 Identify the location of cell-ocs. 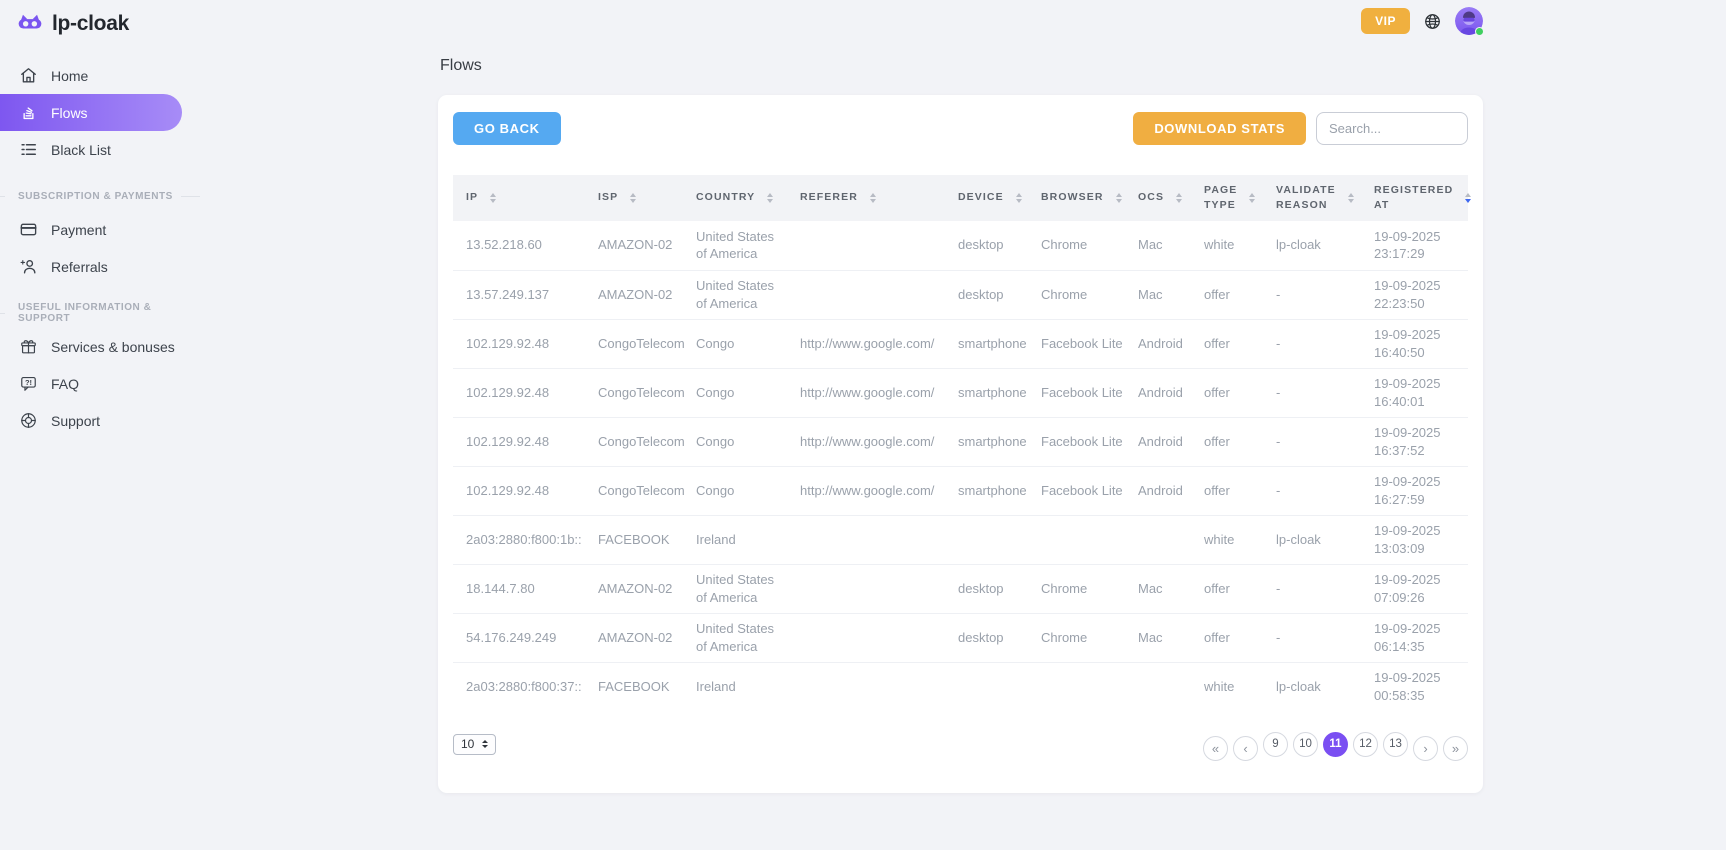
(1158, 686).